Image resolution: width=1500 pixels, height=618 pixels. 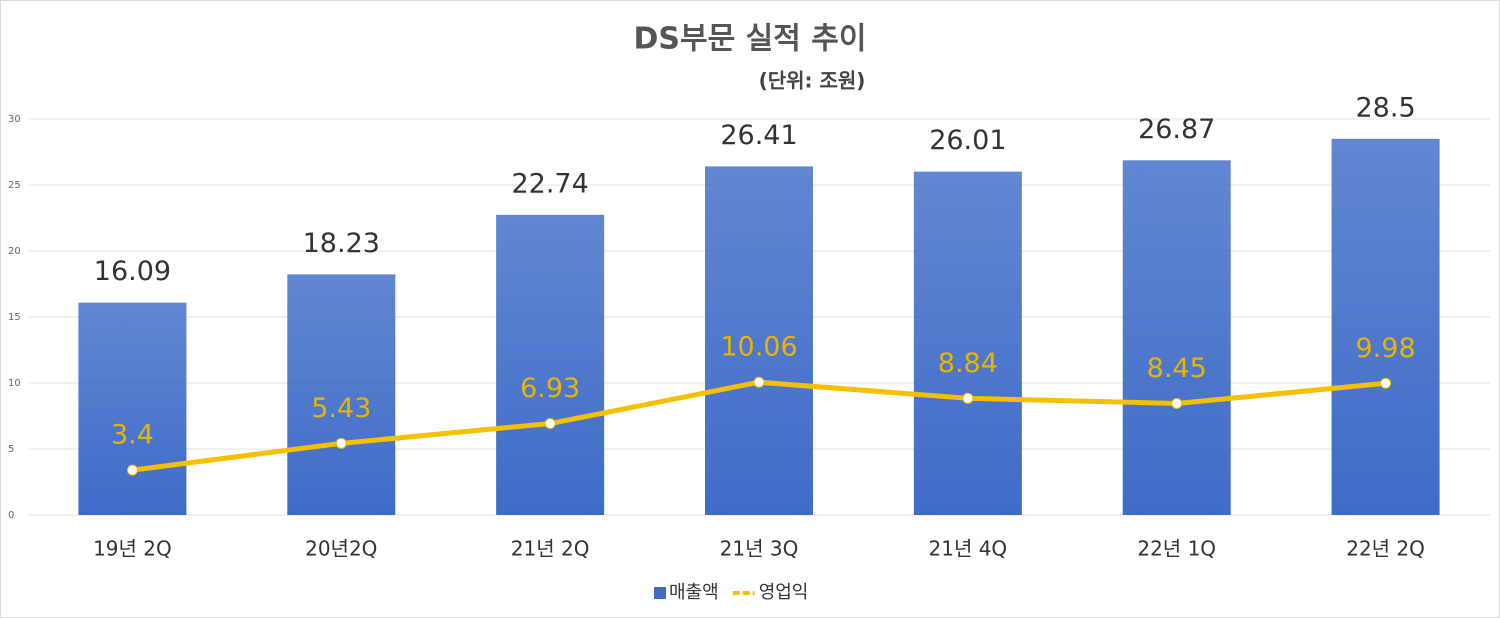 I want to click on bar-value-label: 28.5, so click(x=1386, y=107).